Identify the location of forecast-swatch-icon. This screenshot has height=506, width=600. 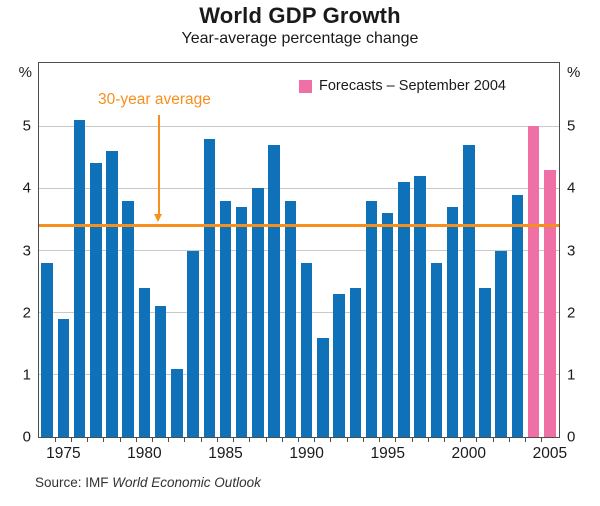
(305, 86).